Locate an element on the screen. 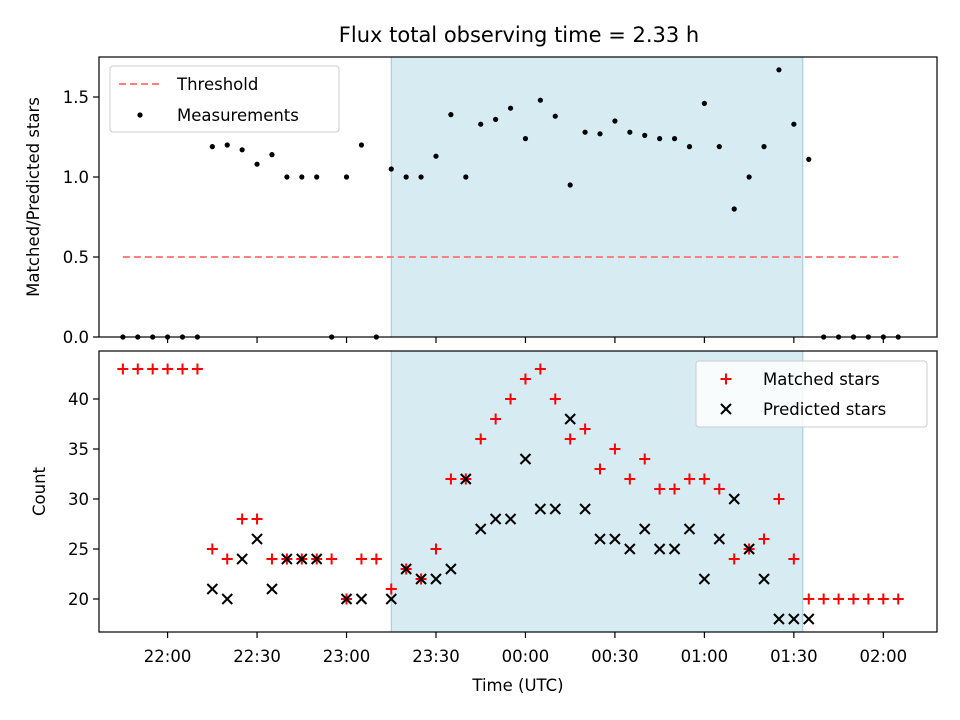 The image size is (960, 720). y-axis-label: Count is located at coordinates (39, 491).